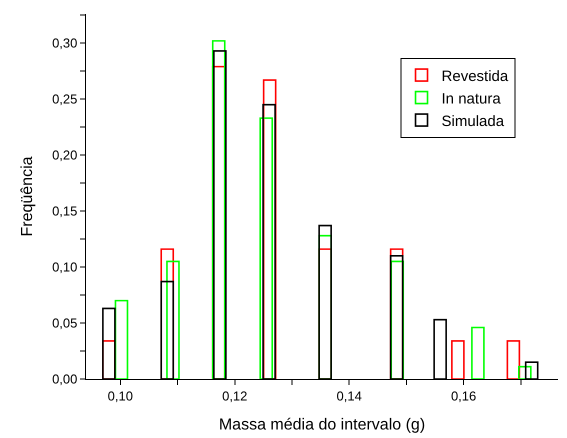 The height and width of the screenshot is (438, 567). What do you see at coordinates (65, 379) in the screenshot?
I see `y-tick-label: 0,00` at bounding box center [65, 379].